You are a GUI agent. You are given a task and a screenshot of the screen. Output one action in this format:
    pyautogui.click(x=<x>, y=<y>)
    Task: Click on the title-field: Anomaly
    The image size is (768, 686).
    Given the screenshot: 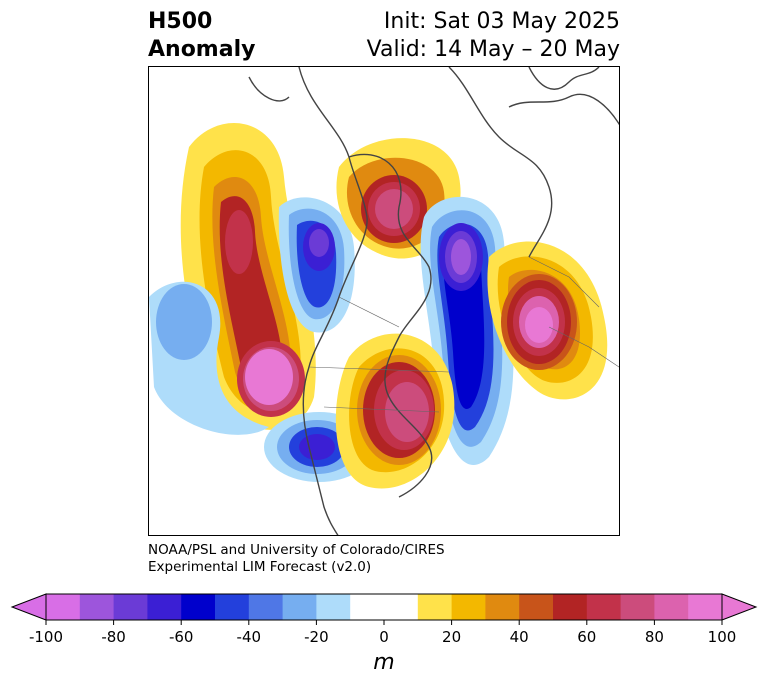 What is the action you would take?
    pyautogui.click(x=202, y=49)
    